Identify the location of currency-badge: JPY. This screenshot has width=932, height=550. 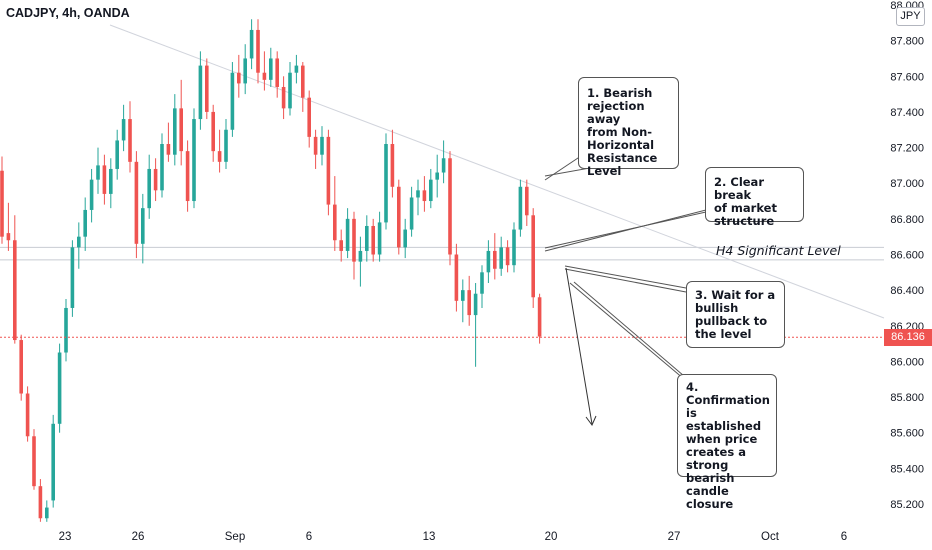
(910, 16).